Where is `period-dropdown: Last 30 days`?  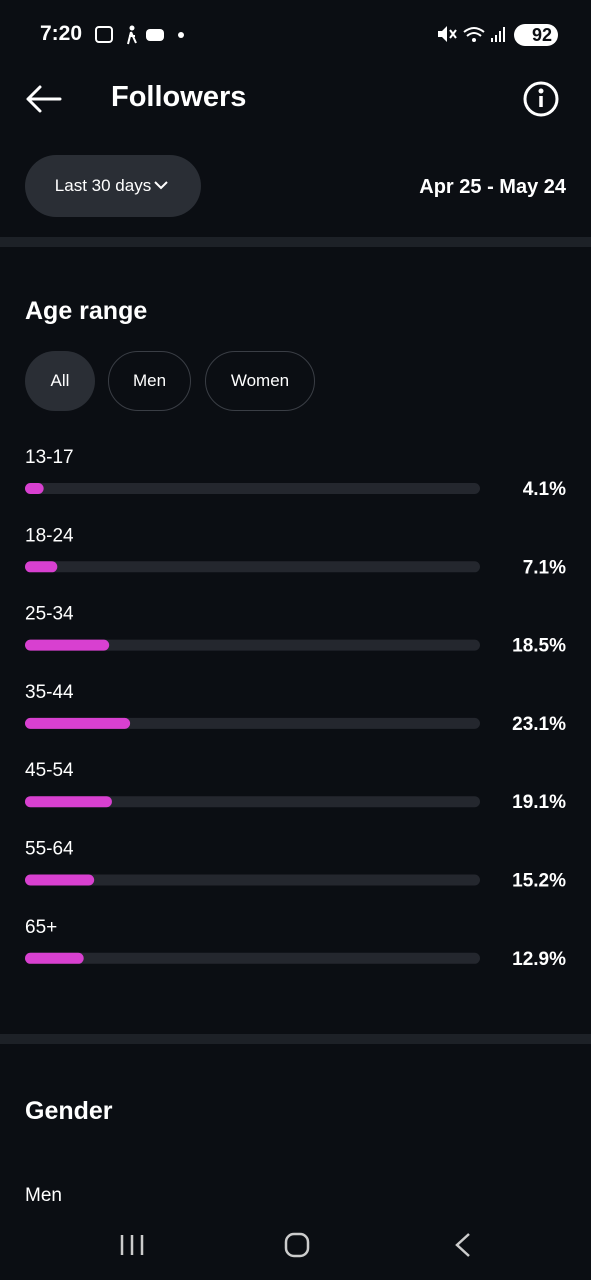 period-dropdown: Last 30 days is located at coordinates (113, 186).